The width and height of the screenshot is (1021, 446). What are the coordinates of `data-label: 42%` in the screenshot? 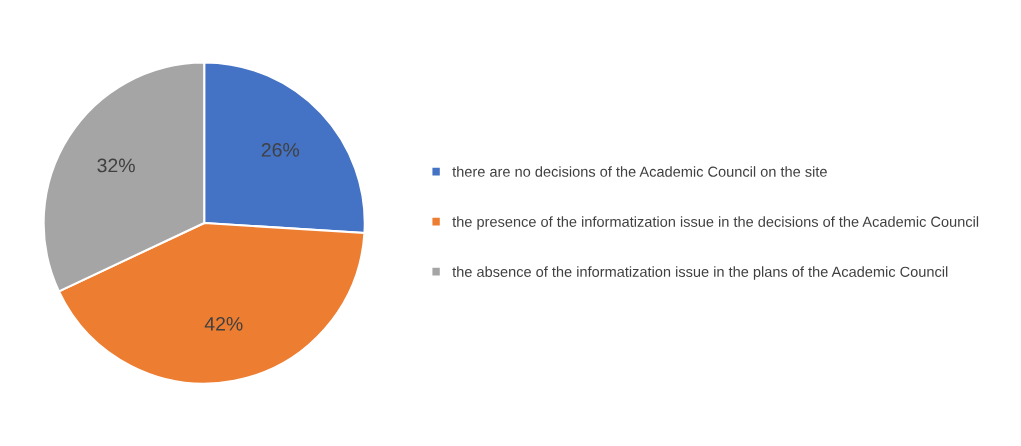 It's located at (223, 323).